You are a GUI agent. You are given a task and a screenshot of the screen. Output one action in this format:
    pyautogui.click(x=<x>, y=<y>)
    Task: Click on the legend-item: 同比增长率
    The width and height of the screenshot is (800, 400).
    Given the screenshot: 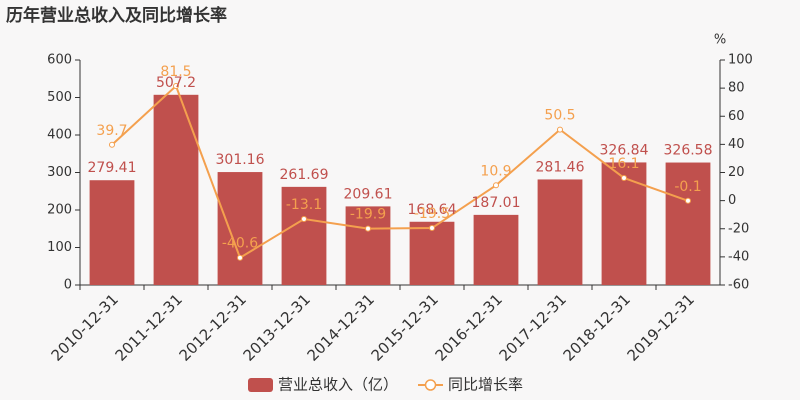 What is the action you would take?
    pyautogui.click(x=470, y=385)
    